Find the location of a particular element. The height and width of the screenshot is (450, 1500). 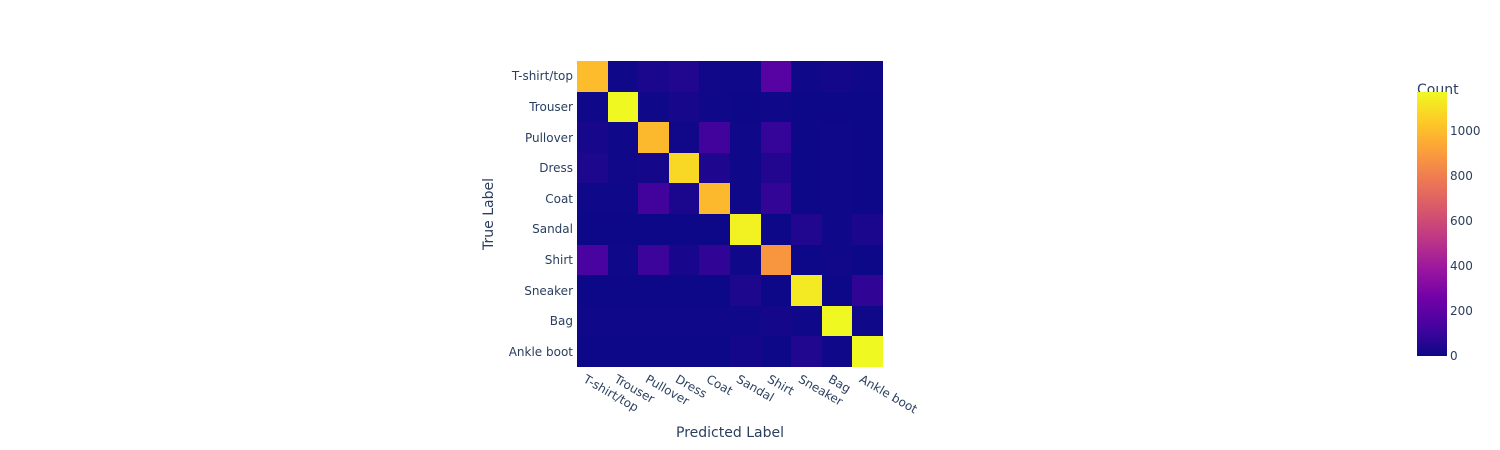

heatmap-grid is located at coordinates (730, 214).